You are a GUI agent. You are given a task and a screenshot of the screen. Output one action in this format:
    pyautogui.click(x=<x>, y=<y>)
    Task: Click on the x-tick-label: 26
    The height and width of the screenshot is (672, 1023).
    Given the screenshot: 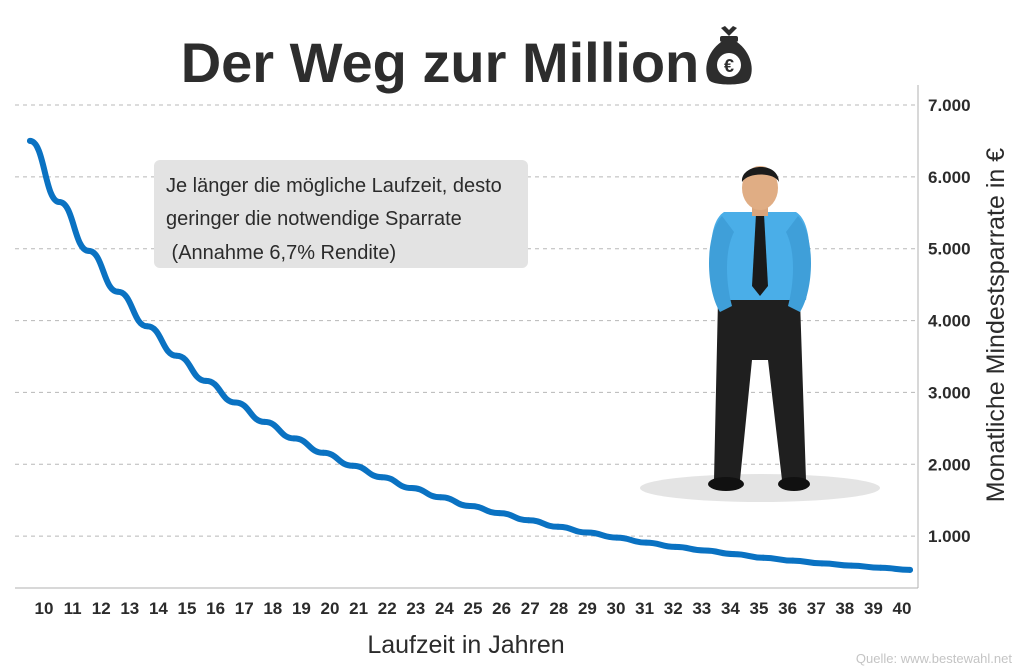 What is the action you would take?
    pyautogui.click(x=501, y=608)
    